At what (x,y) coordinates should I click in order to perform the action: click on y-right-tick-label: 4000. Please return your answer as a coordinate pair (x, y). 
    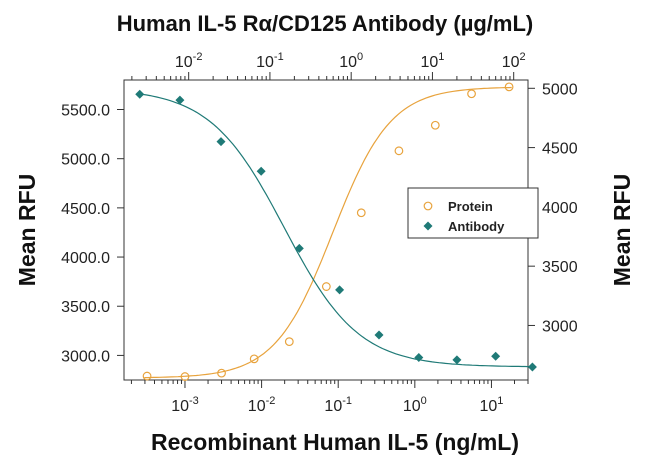
    Looking at the image, I should click on (560, 208).